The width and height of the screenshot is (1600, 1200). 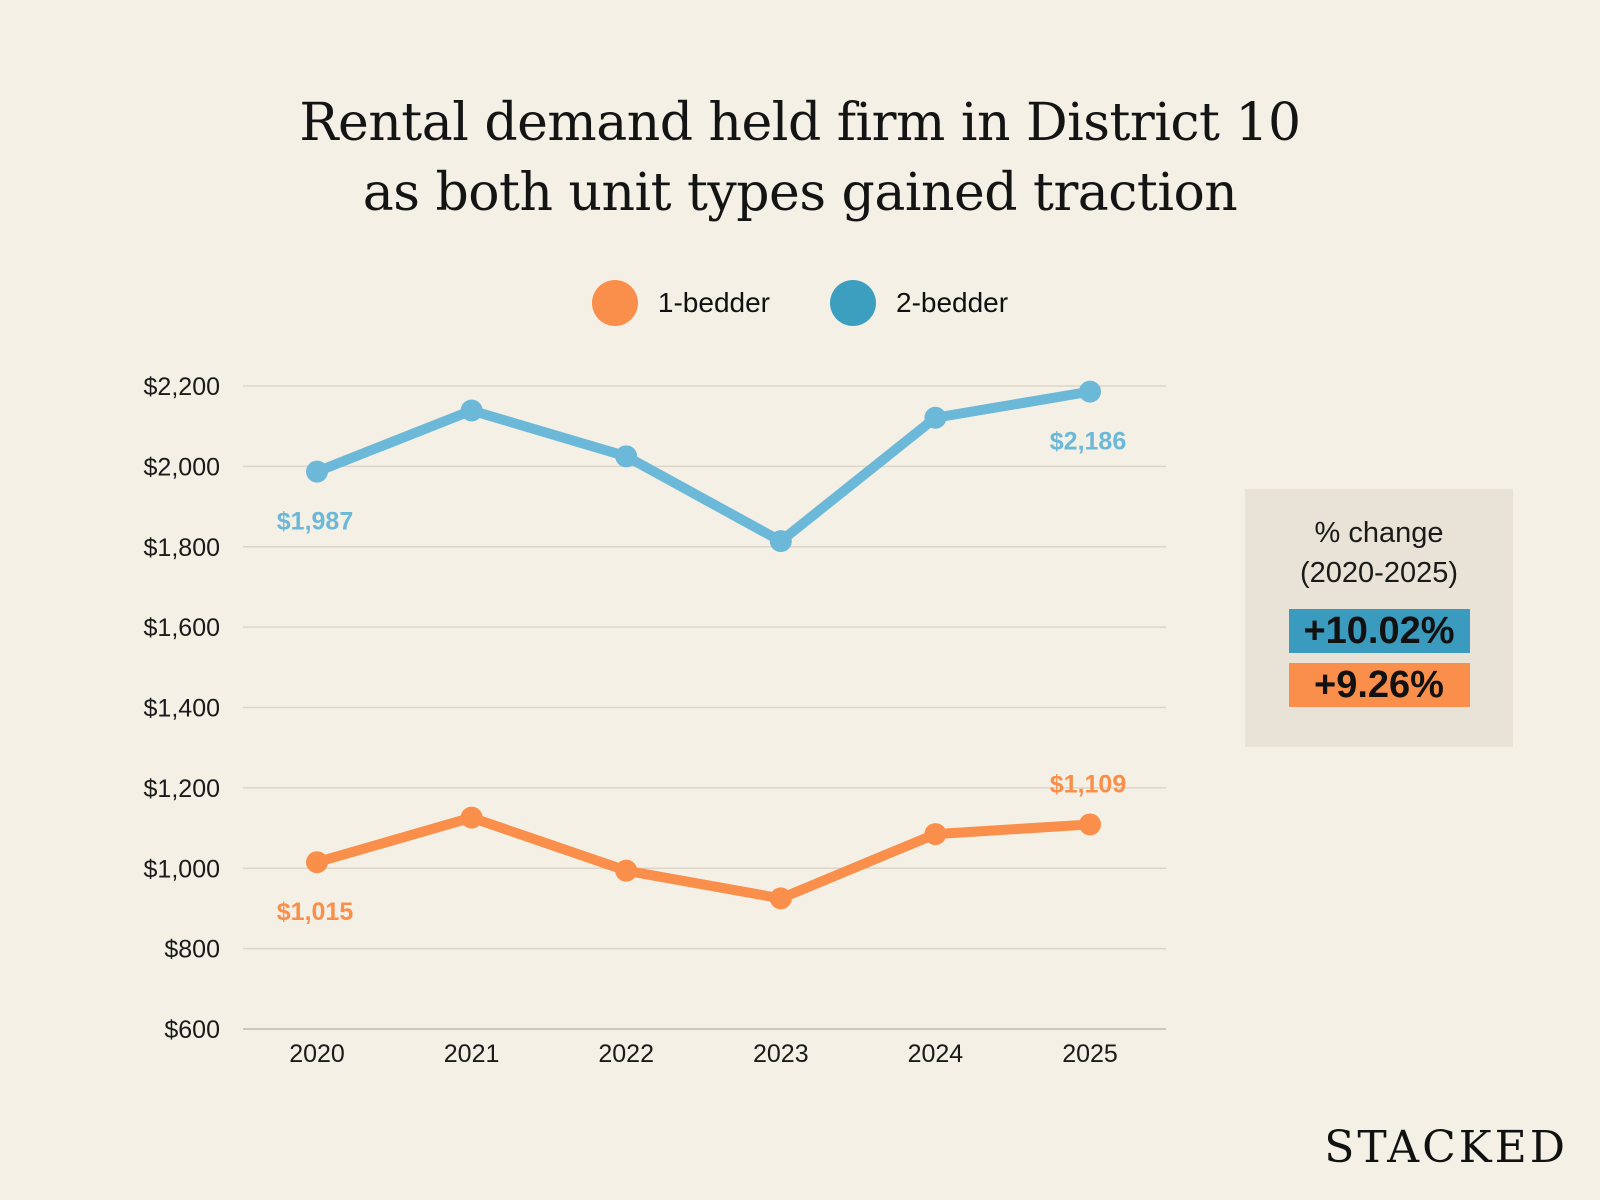 What do you see at coordinates (1090, 1054) in the screenshot?
I see `x-tick-label: 2025` at bounding box center [1090, 1054].